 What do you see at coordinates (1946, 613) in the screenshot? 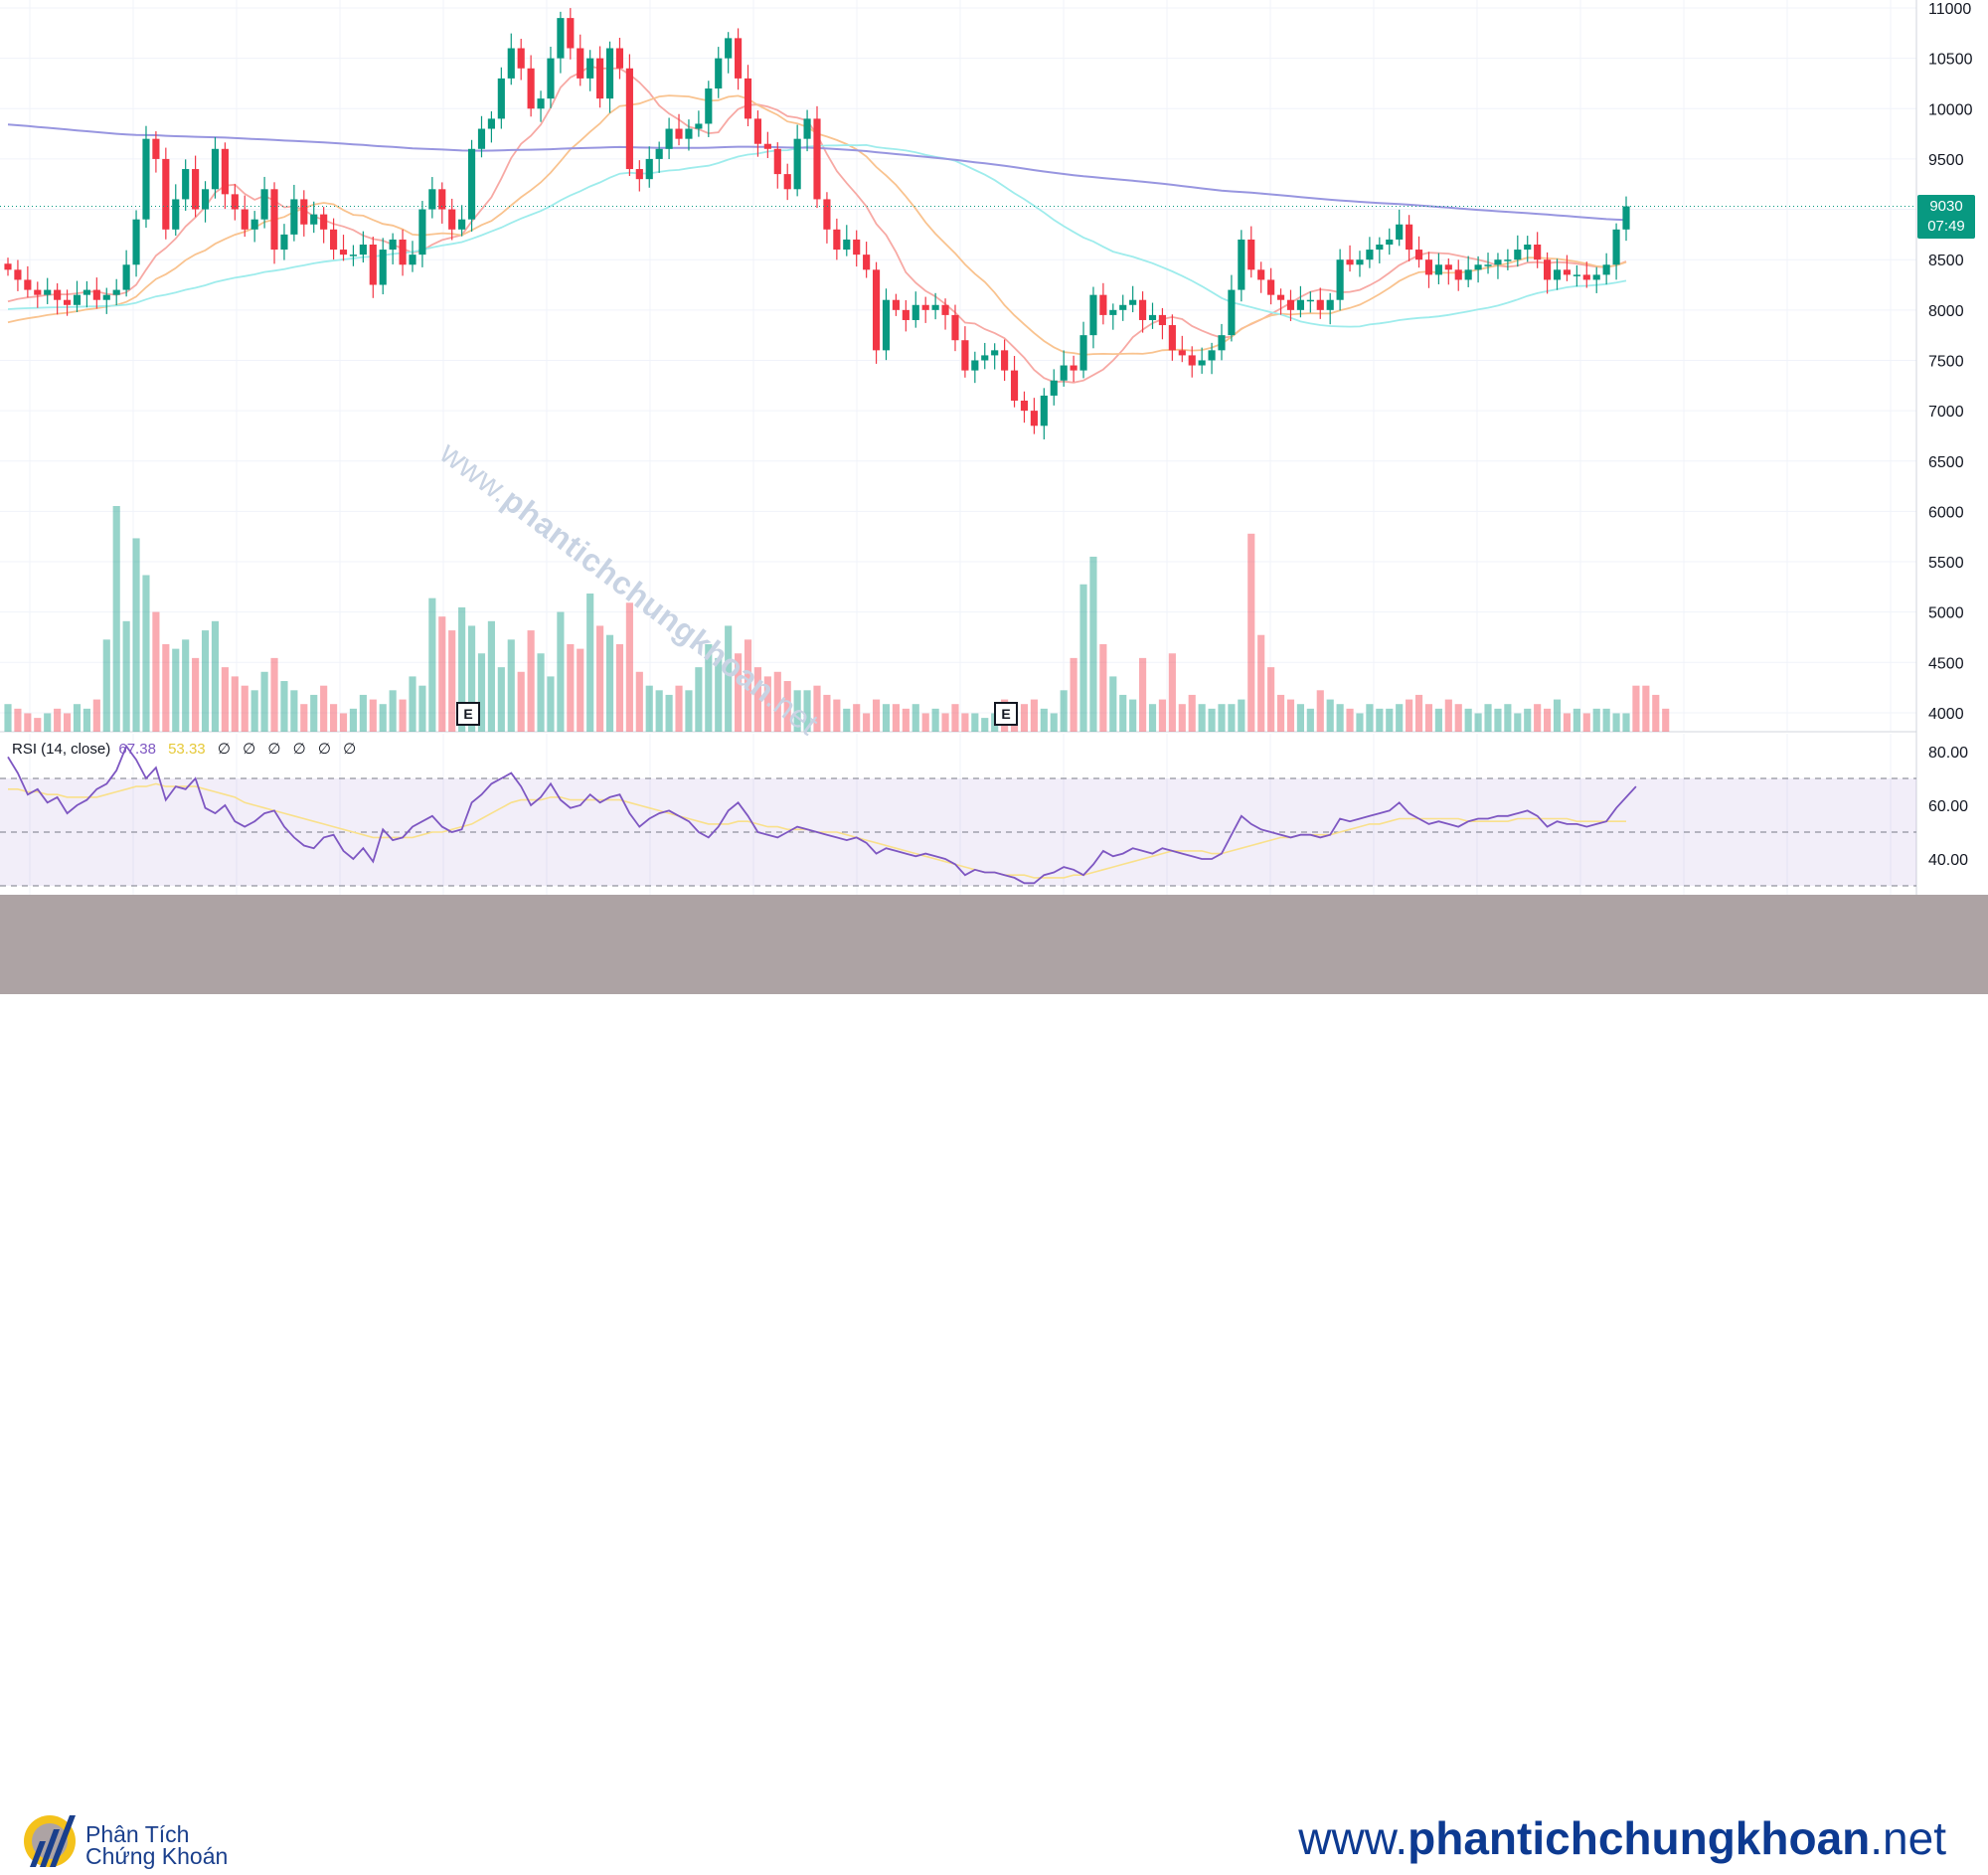
I see `price-axis-tick-label: 5000` at bounding box center [1946, 613].